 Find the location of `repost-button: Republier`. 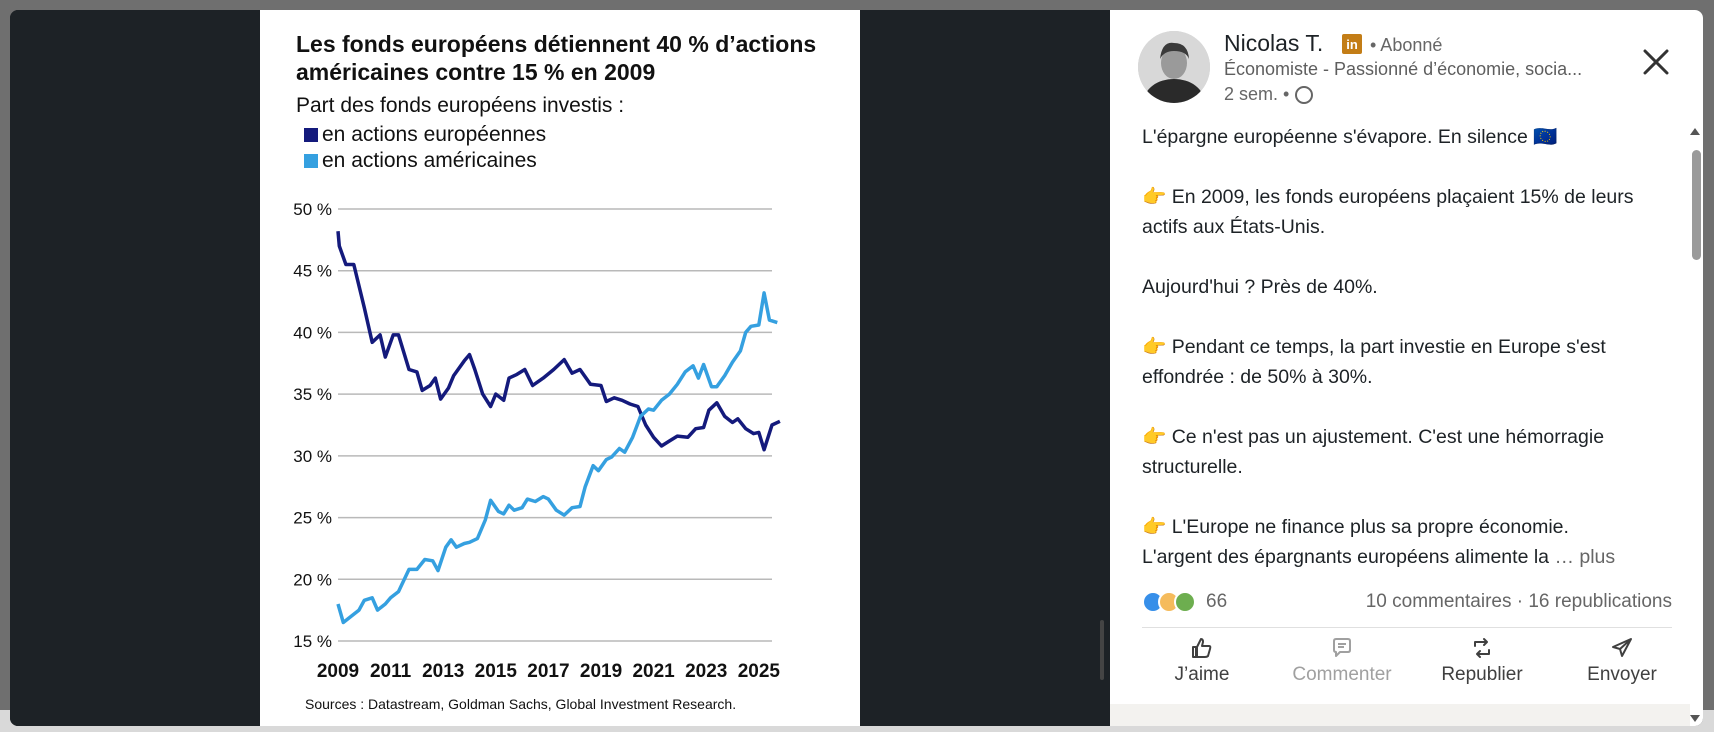

repost-button: Republier is located at coordinates (1482, 666).